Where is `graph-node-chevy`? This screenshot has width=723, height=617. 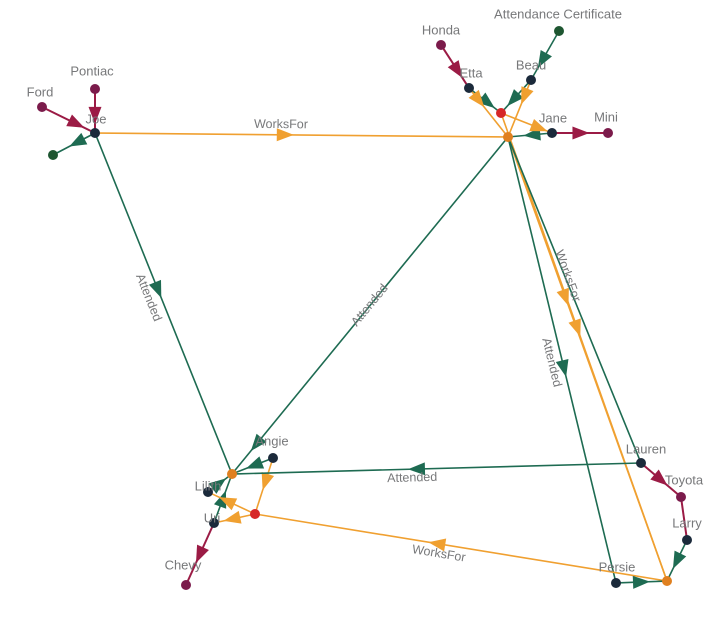
graph-node-chevy is located at coordinates (186, 585).